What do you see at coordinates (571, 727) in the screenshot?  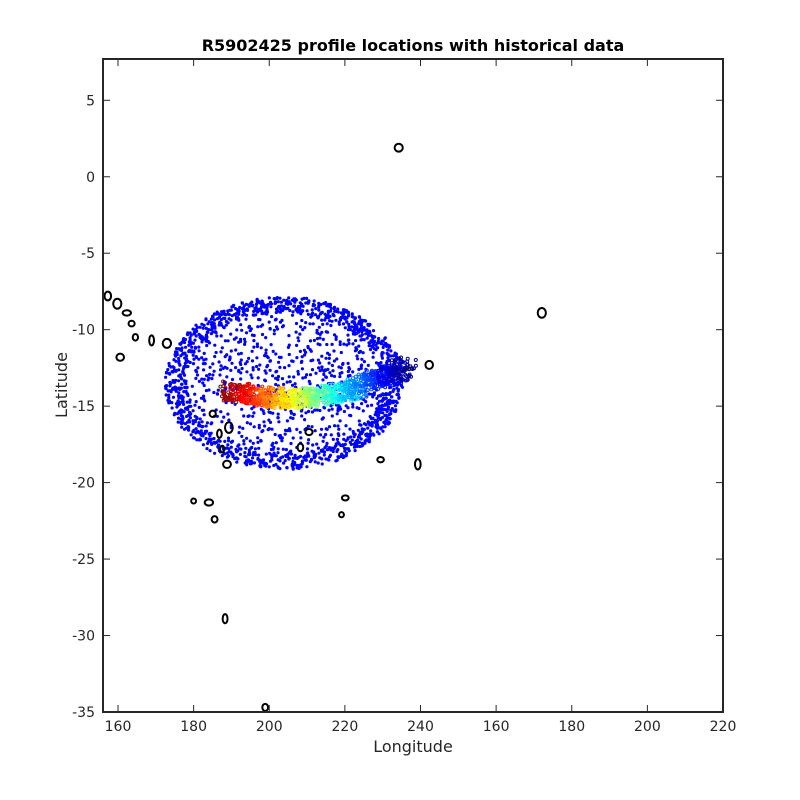 I see `x-tick-label: 180` at bounding box center [571, 727].